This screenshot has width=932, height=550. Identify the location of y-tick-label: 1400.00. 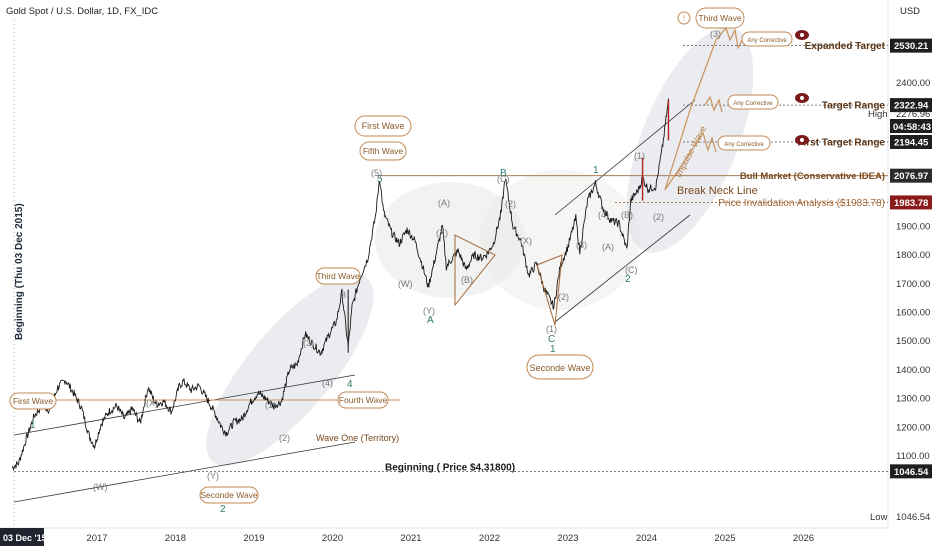
(913, 370).